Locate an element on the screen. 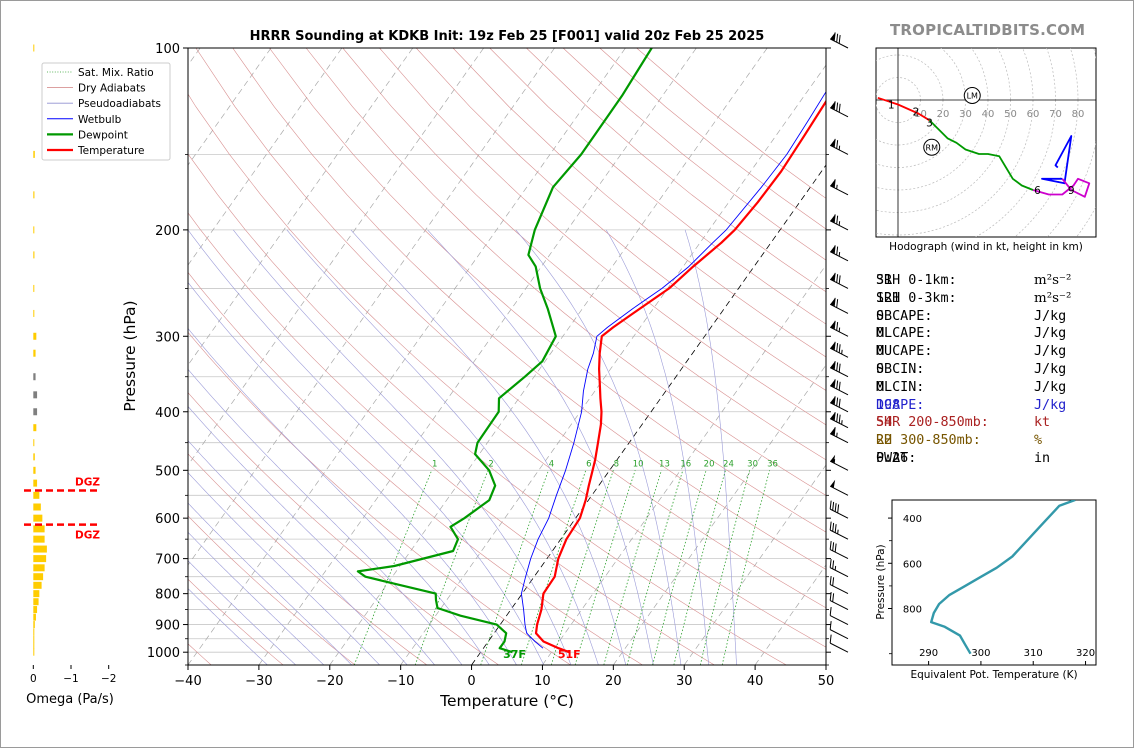 This screenshot has width=1134, height=748. epot-xlabel: Equivalent Pot. Temperature (K) is located at coordinates (993, 675).